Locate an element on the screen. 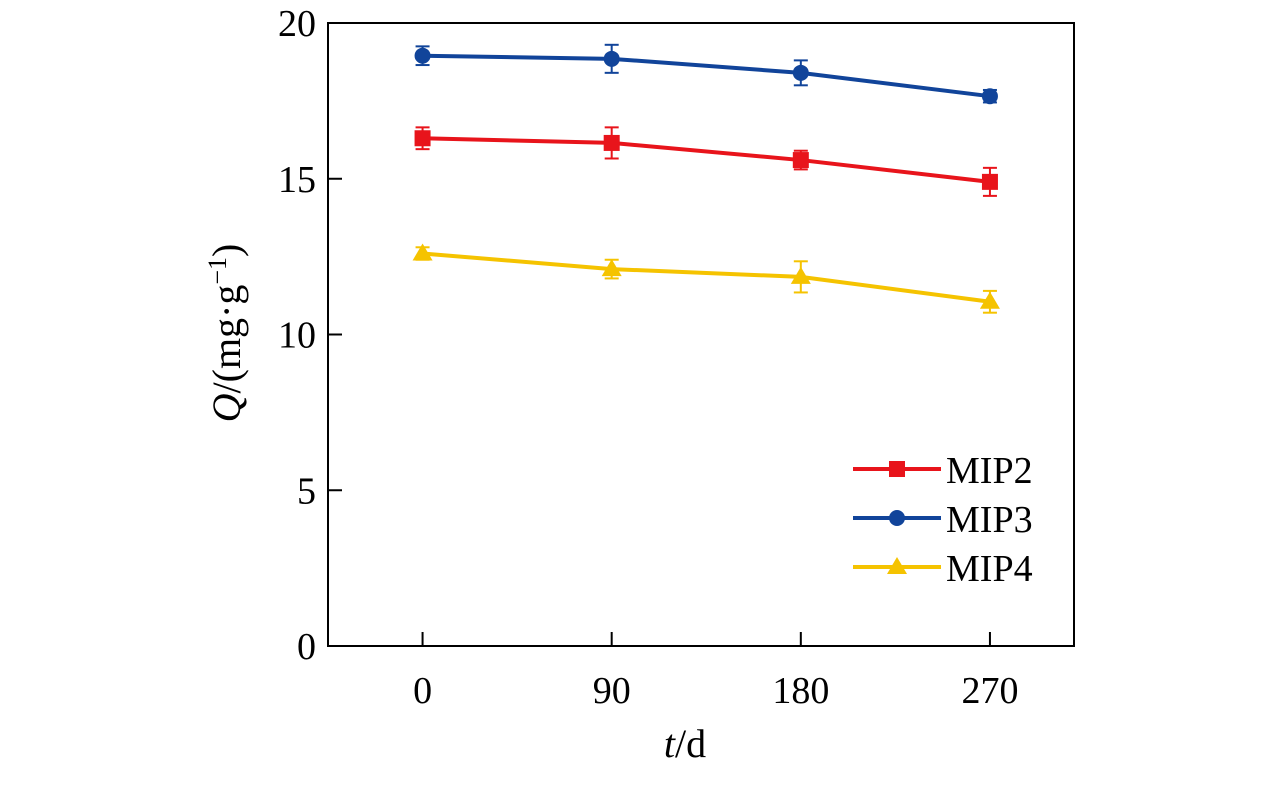  x-tick-label: 180 is located at coordinates (800, 691).